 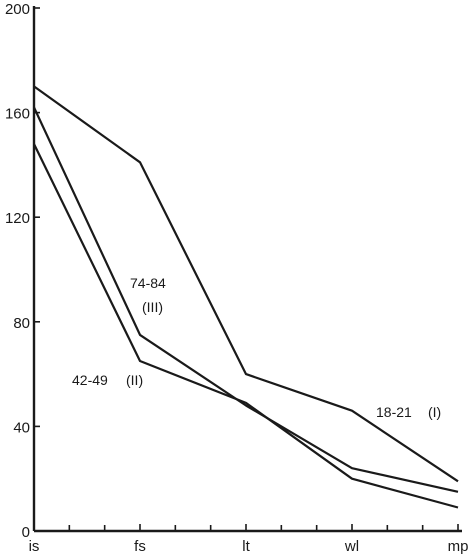 I want to click on x-axis-ticks: is fs lt wl mp, so click(x=249, y=539).